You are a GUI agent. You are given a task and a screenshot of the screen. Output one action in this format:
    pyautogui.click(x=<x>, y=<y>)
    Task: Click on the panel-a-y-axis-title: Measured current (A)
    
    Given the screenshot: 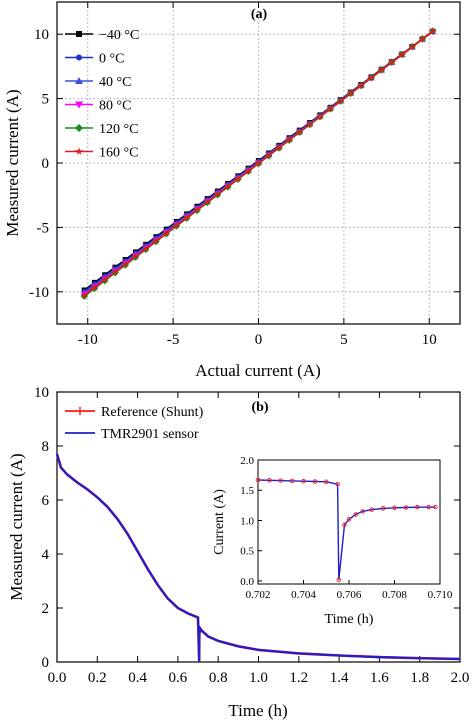 What is the action you would take?
    pyautogui.click(x=12, y=162)
    